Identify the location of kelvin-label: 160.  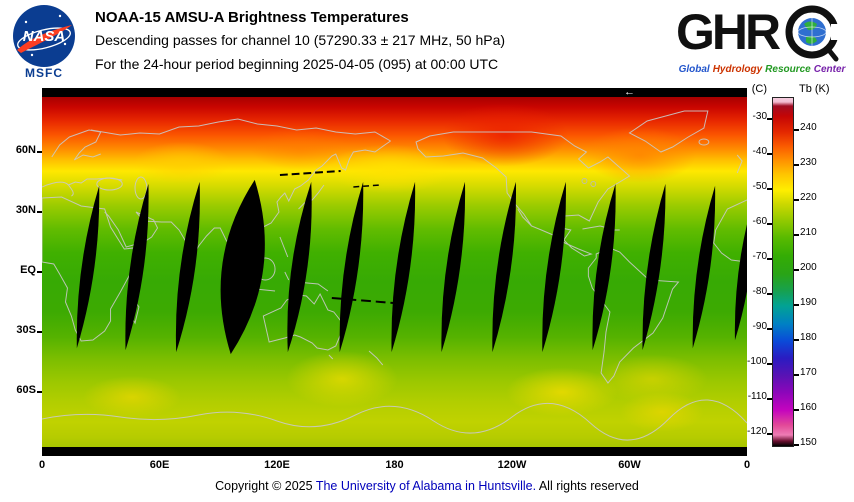
(808, 407).